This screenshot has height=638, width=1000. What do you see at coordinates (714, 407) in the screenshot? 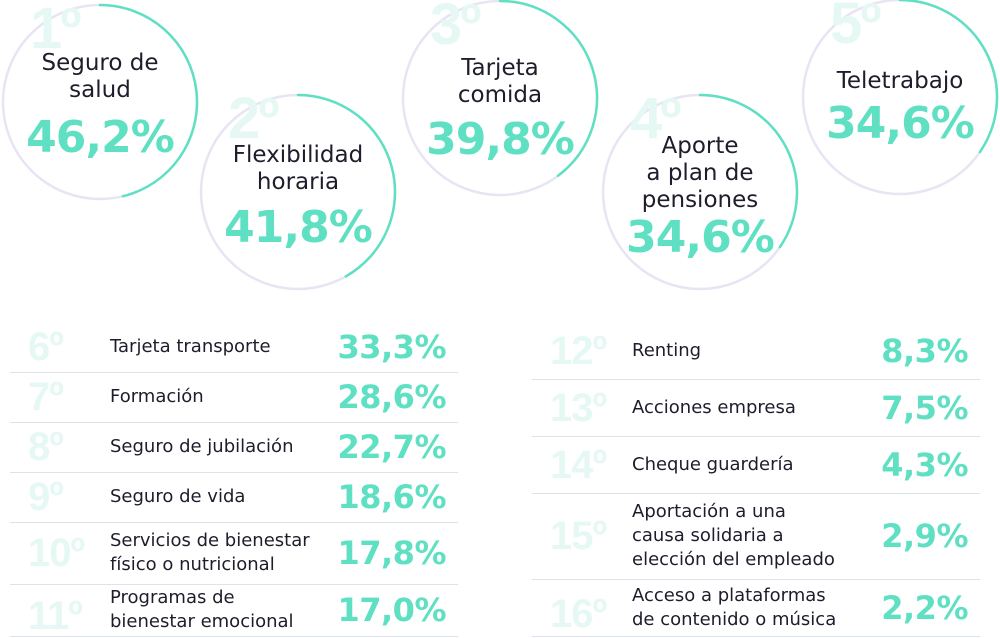
I see `benefit-label: Acciones empresa` at bounding box center [714, 407].